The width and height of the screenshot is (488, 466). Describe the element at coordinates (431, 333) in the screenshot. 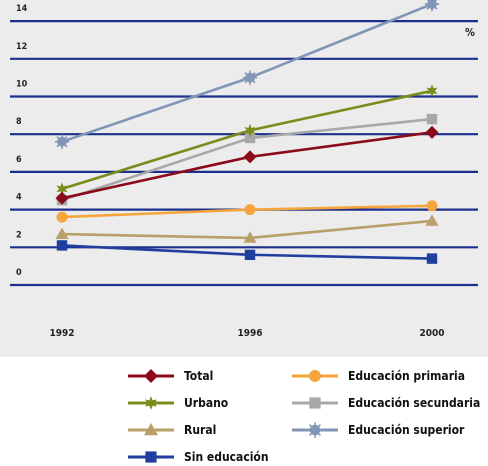

I see `x-tick-label-2000: 2000` at that location.